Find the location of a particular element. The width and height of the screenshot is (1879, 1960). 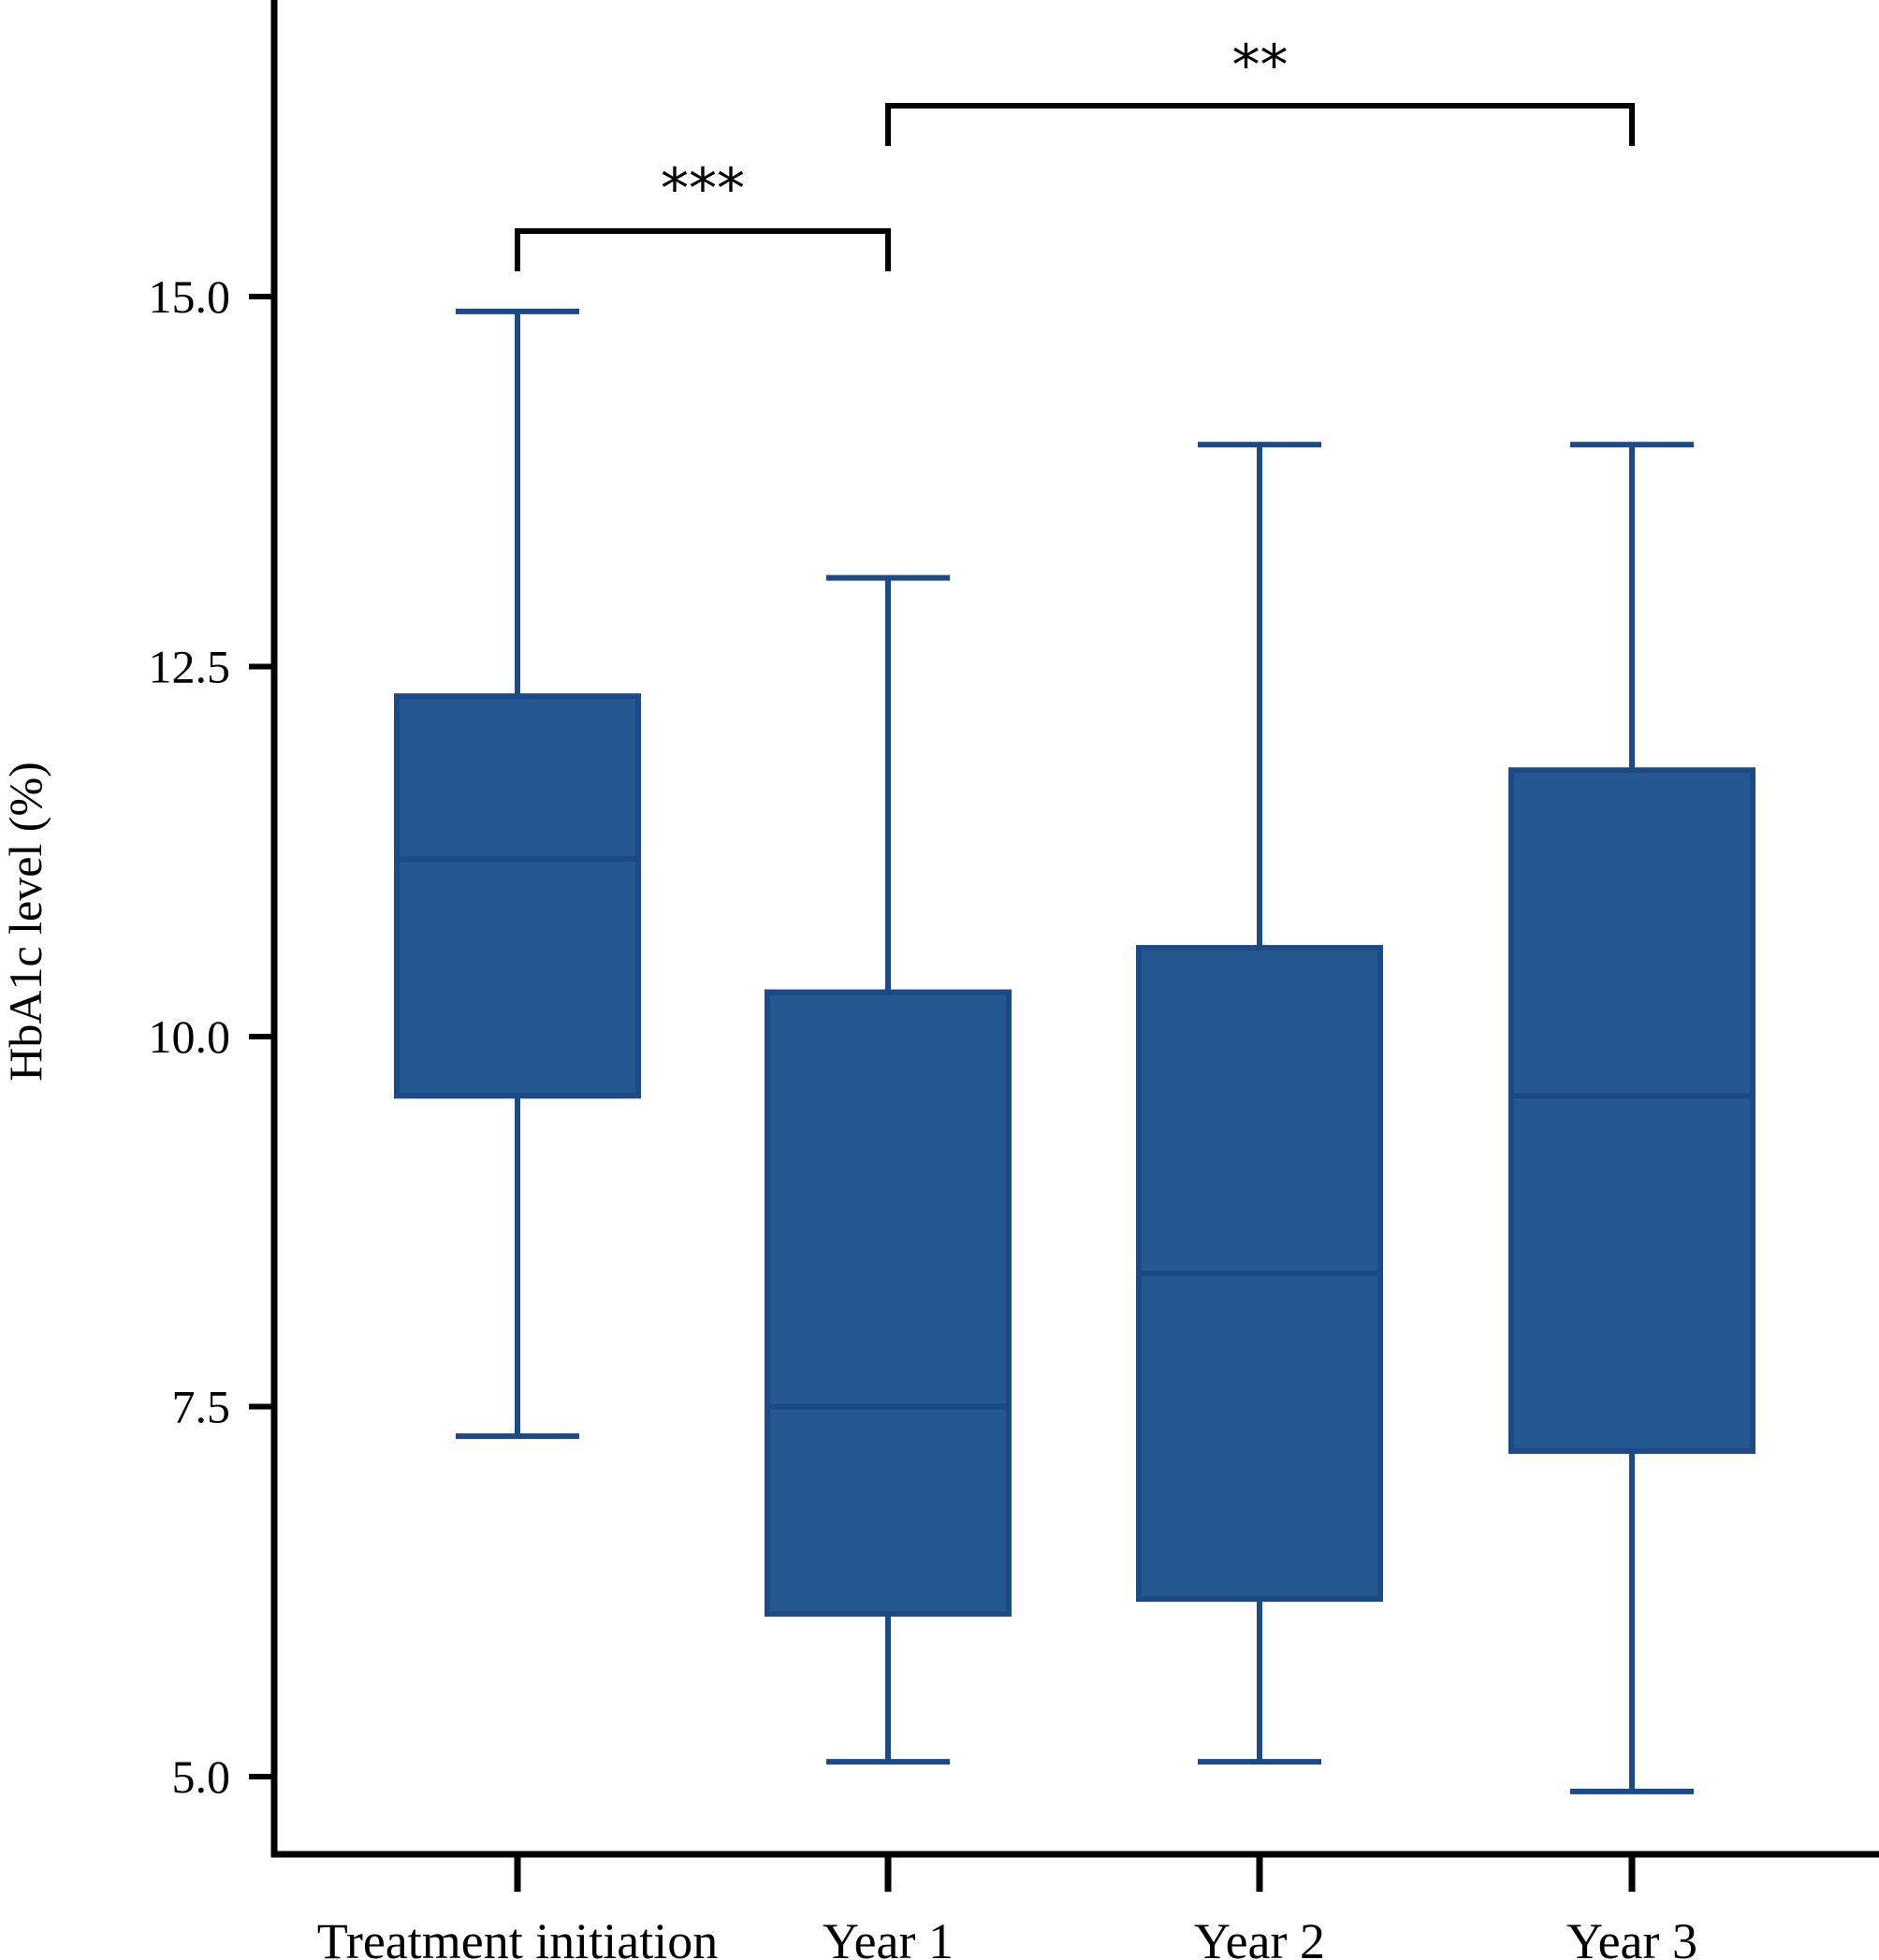

y-tick-label: 7.5 is located at coordinates (201, 1407).